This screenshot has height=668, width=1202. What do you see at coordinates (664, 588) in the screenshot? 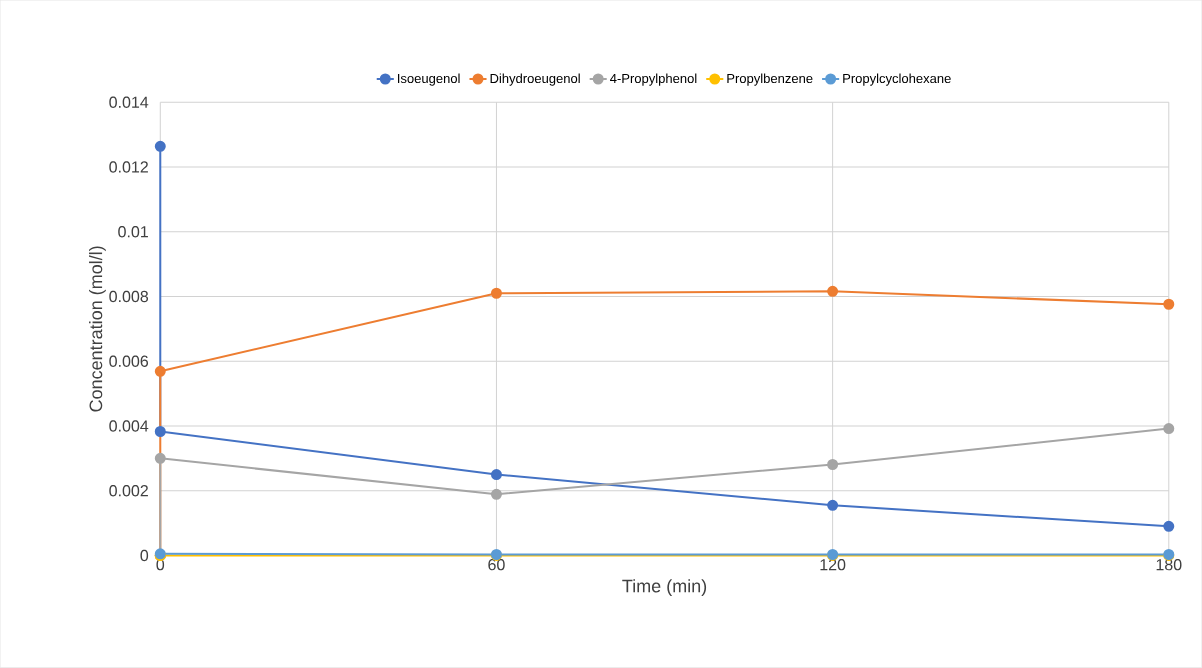
I see `x-axis-title: Time (min)` at bounding box center [664, 588].